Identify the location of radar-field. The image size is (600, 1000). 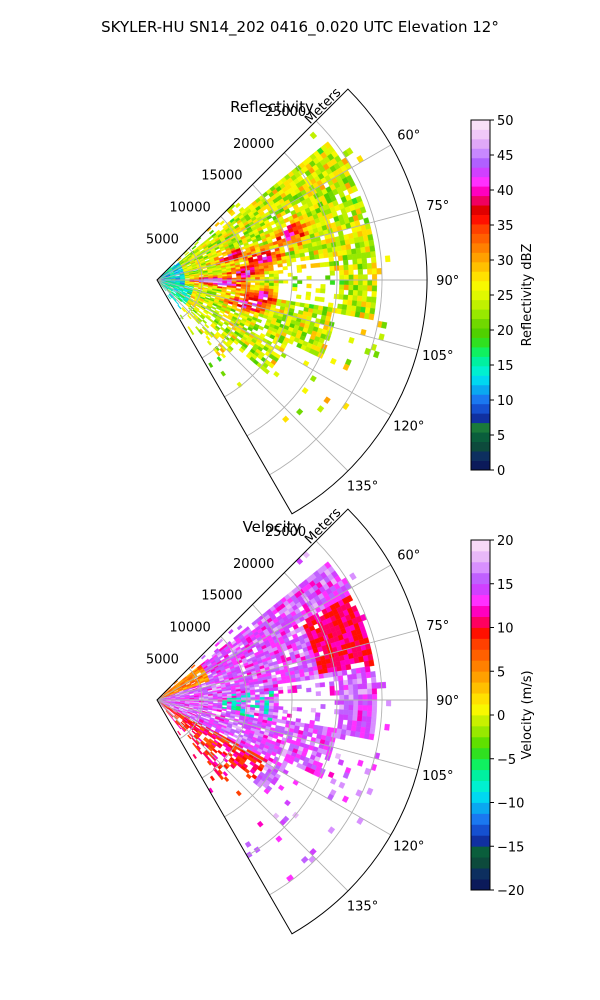
(274, 277).